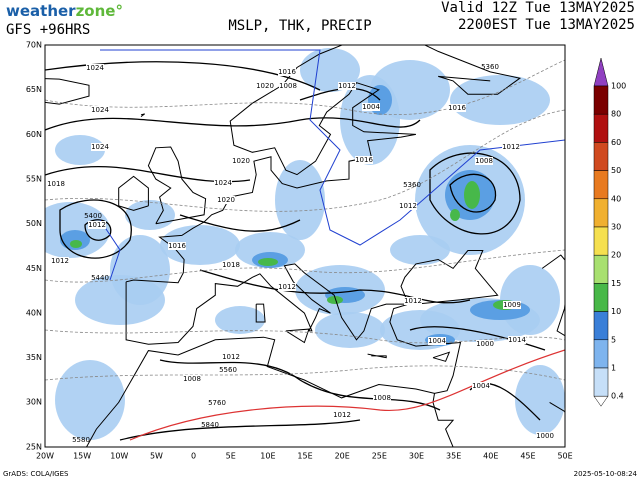 Image resolution: width=640 pixels, height=480 pixels. What do you see at coordinates (616, 283) in the screenshot?
I see `colorbar-label: 15` at bounding box center [616, 283].